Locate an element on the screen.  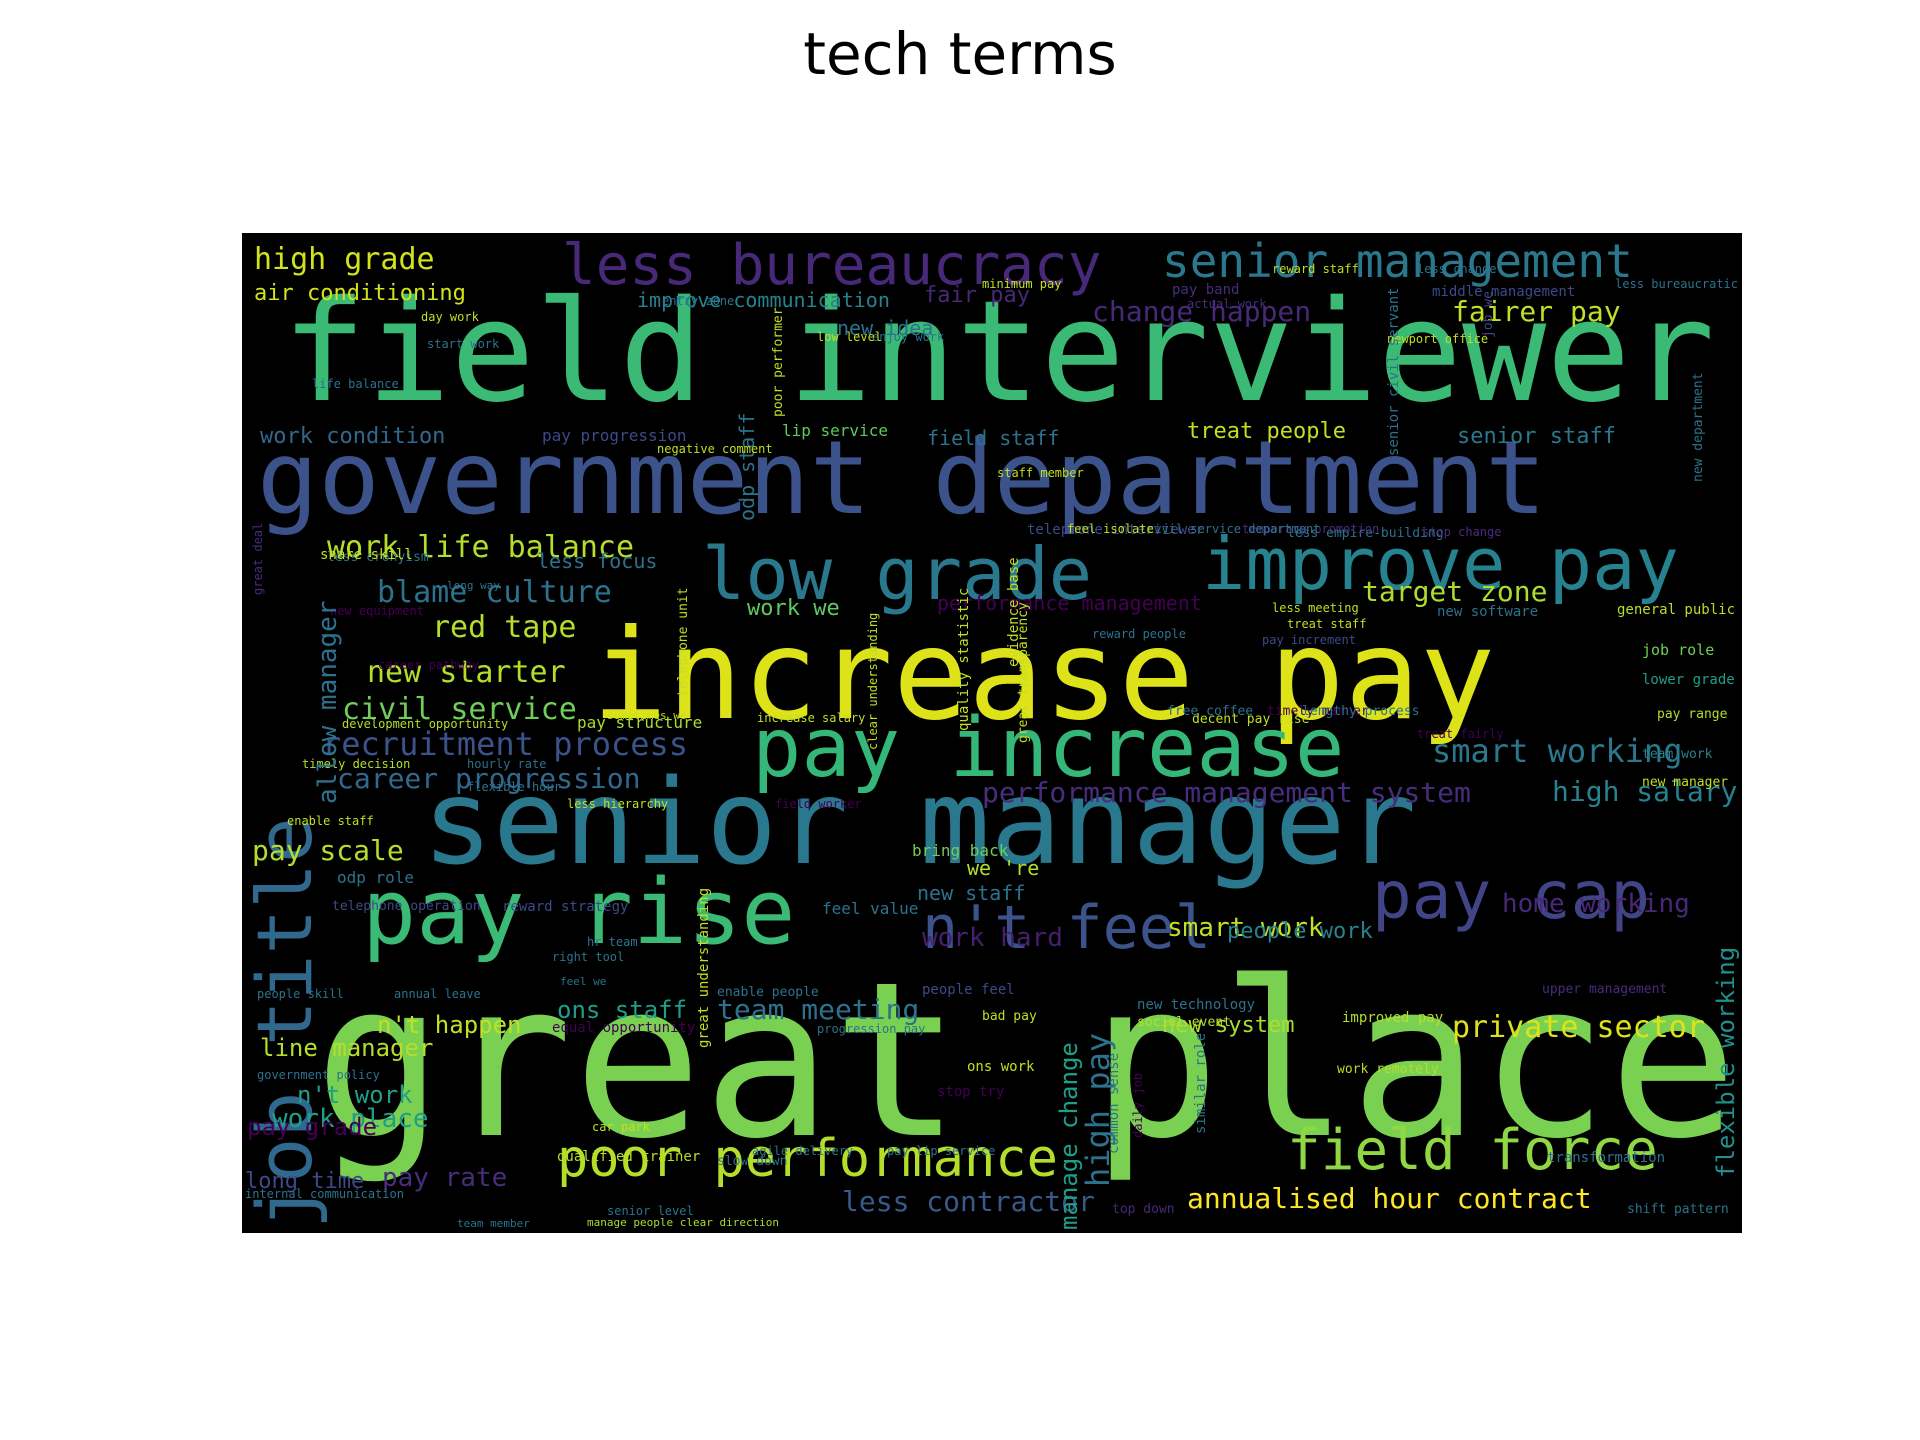
word-cloud-term: great understanding is located at coordinates (704, 967).